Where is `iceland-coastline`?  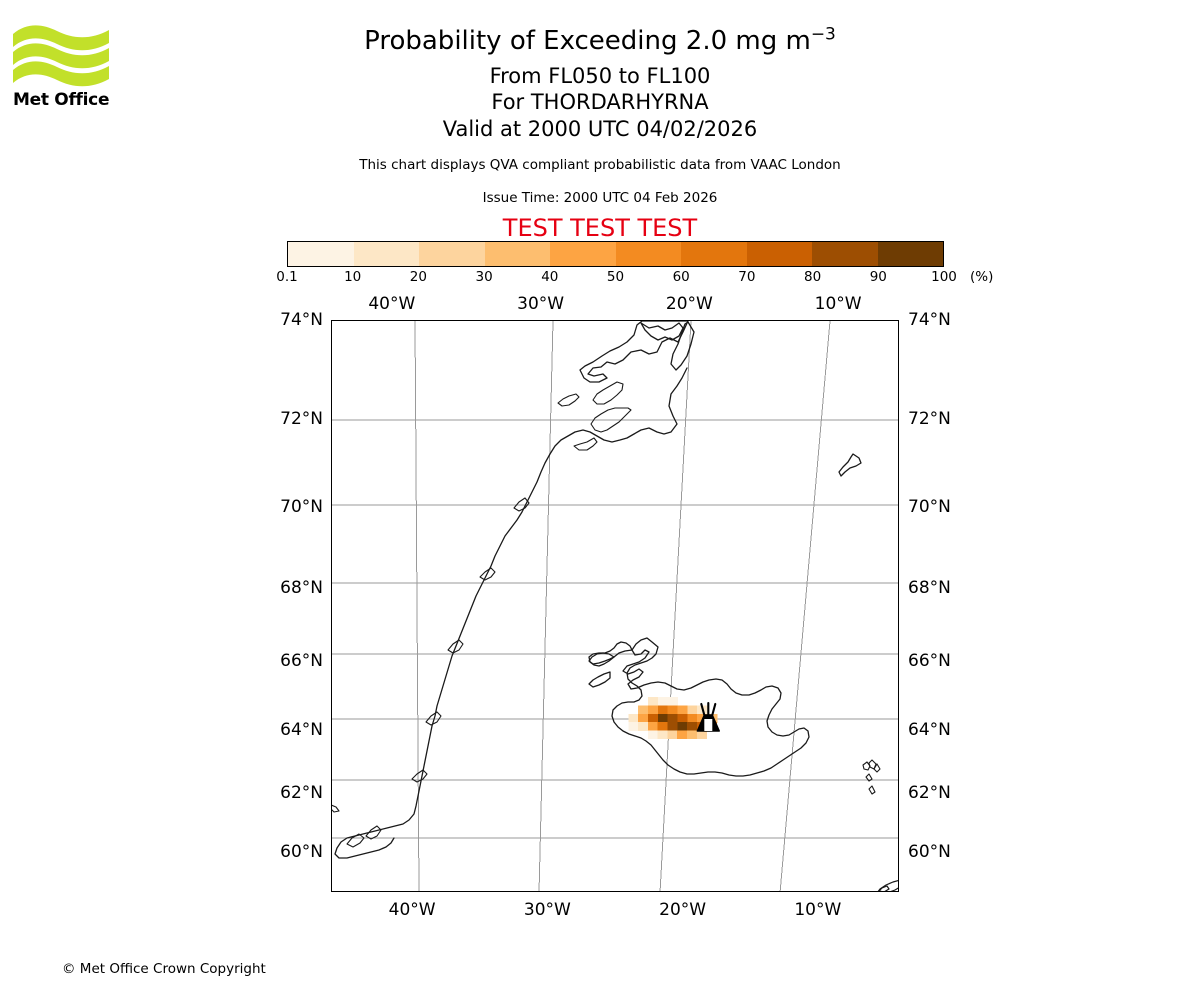
iceland-coastline is located at coordinates (699, 707).